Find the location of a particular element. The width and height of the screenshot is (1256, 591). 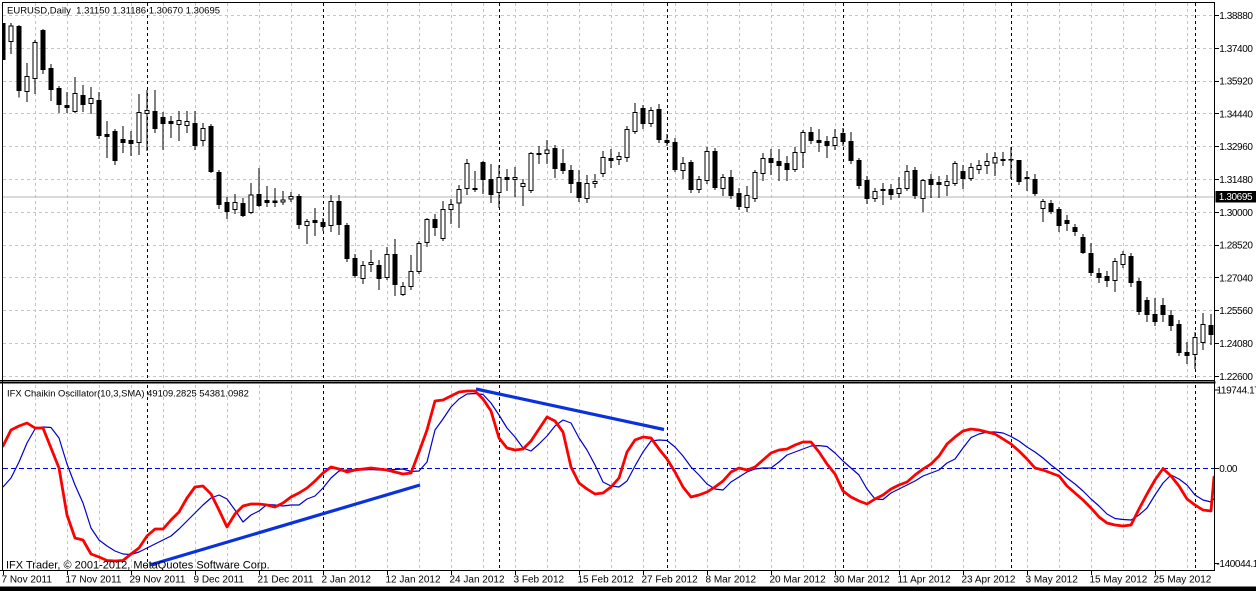

svg-text: 12 Jan 2012 is located at coordinates (413, 580).